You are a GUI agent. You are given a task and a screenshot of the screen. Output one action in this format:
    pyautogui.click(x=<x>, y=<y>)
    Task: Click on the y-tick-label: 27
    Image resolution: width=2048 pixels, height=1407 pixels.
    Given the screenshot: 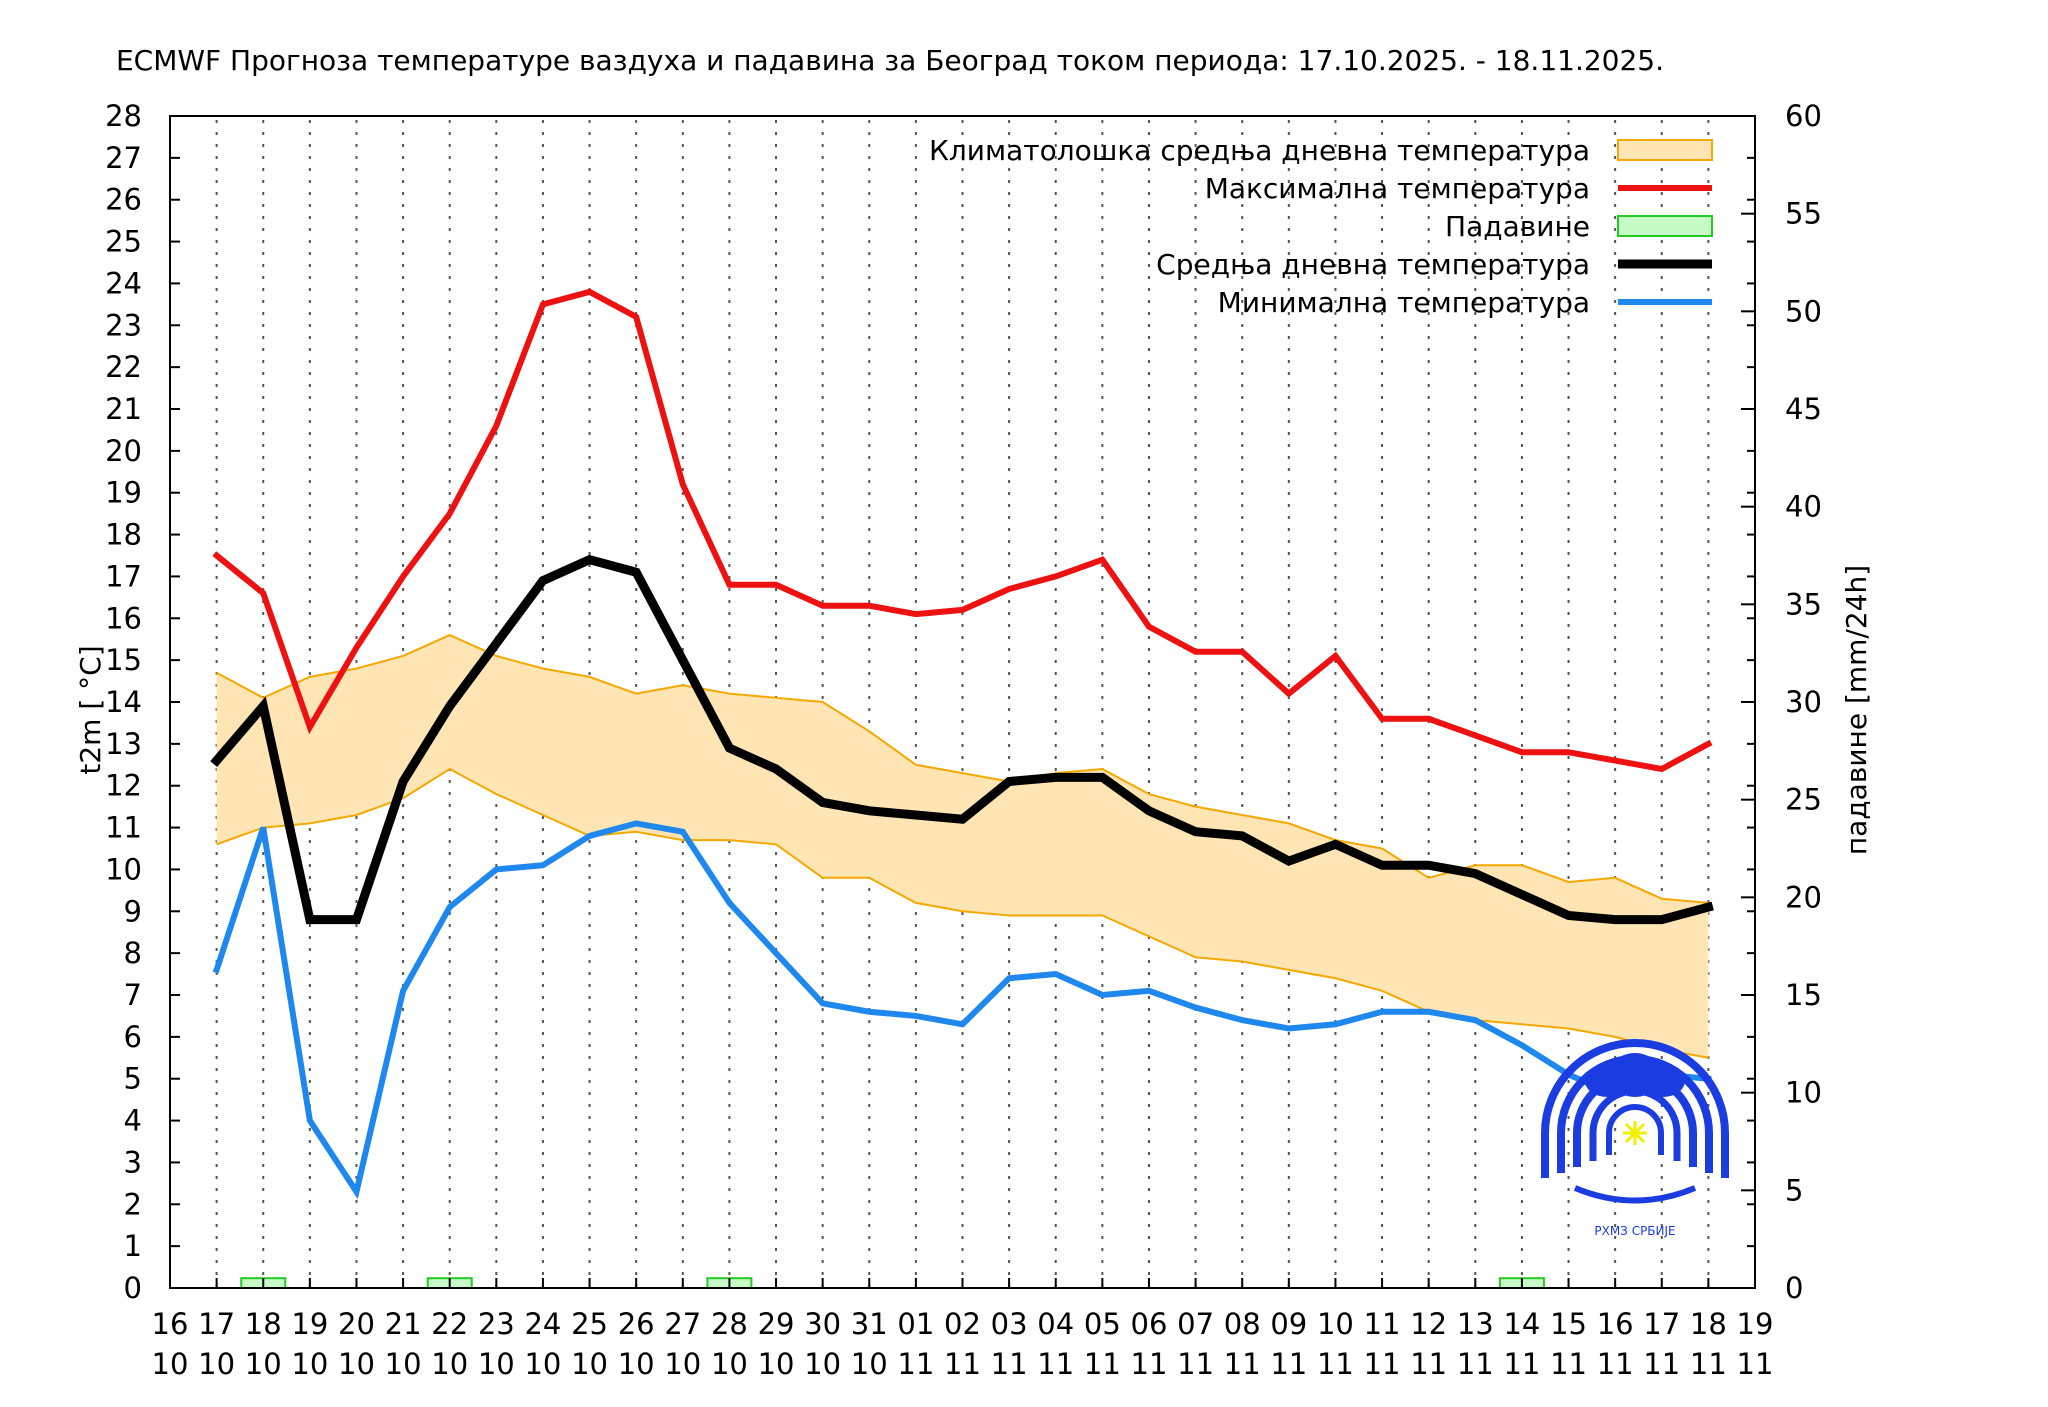 What is the action you would take?
    pyautogui.click(x=123, y=158)
    